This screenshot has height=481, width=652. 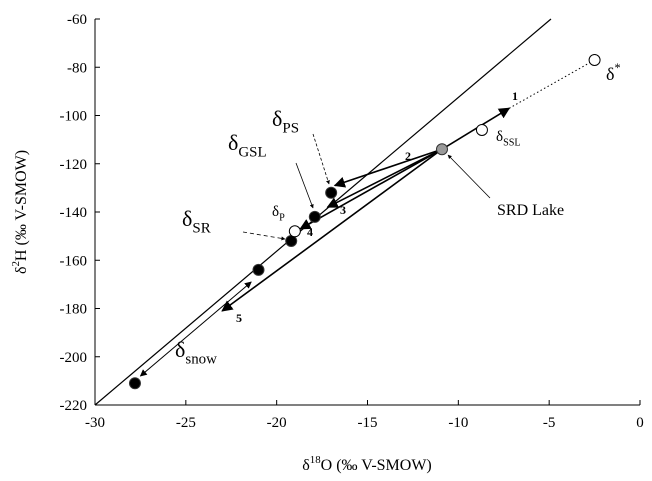 I want to click on annotation: δsnow, so click(x=196, y=352).